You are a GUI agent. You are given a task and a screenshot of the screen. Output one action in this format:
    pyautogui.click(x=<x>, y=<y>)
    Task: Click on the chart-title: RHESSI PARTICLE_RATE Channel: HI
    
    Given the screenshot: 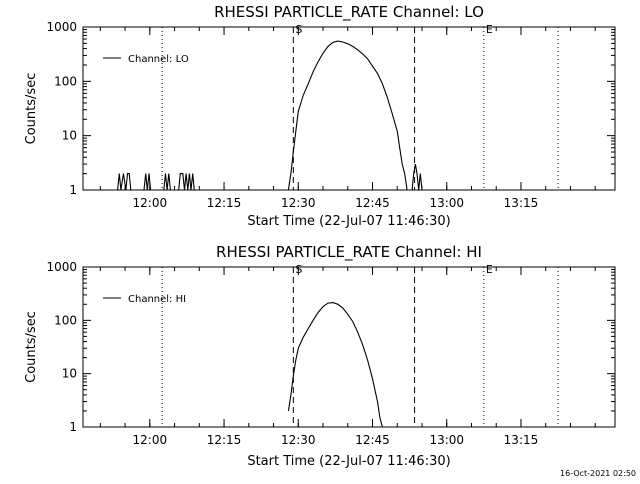 What is the action you would take?
    pyautogui.click(x=349, y=252)
    